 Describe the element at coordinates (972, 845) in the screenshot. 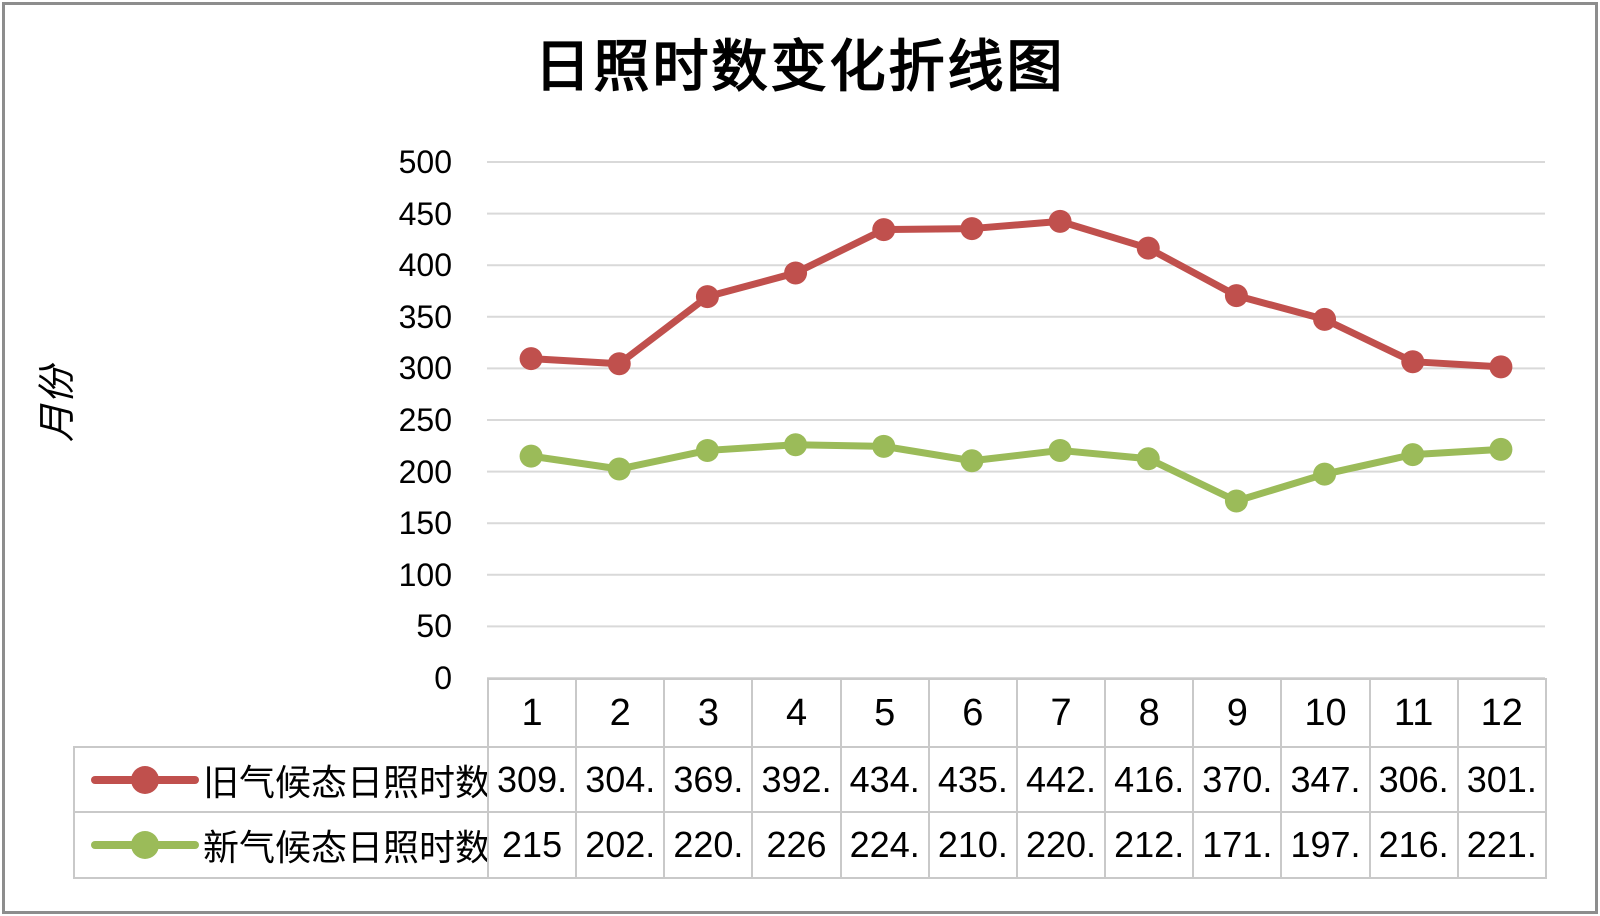

I see `value-cell: 210.` at that location.